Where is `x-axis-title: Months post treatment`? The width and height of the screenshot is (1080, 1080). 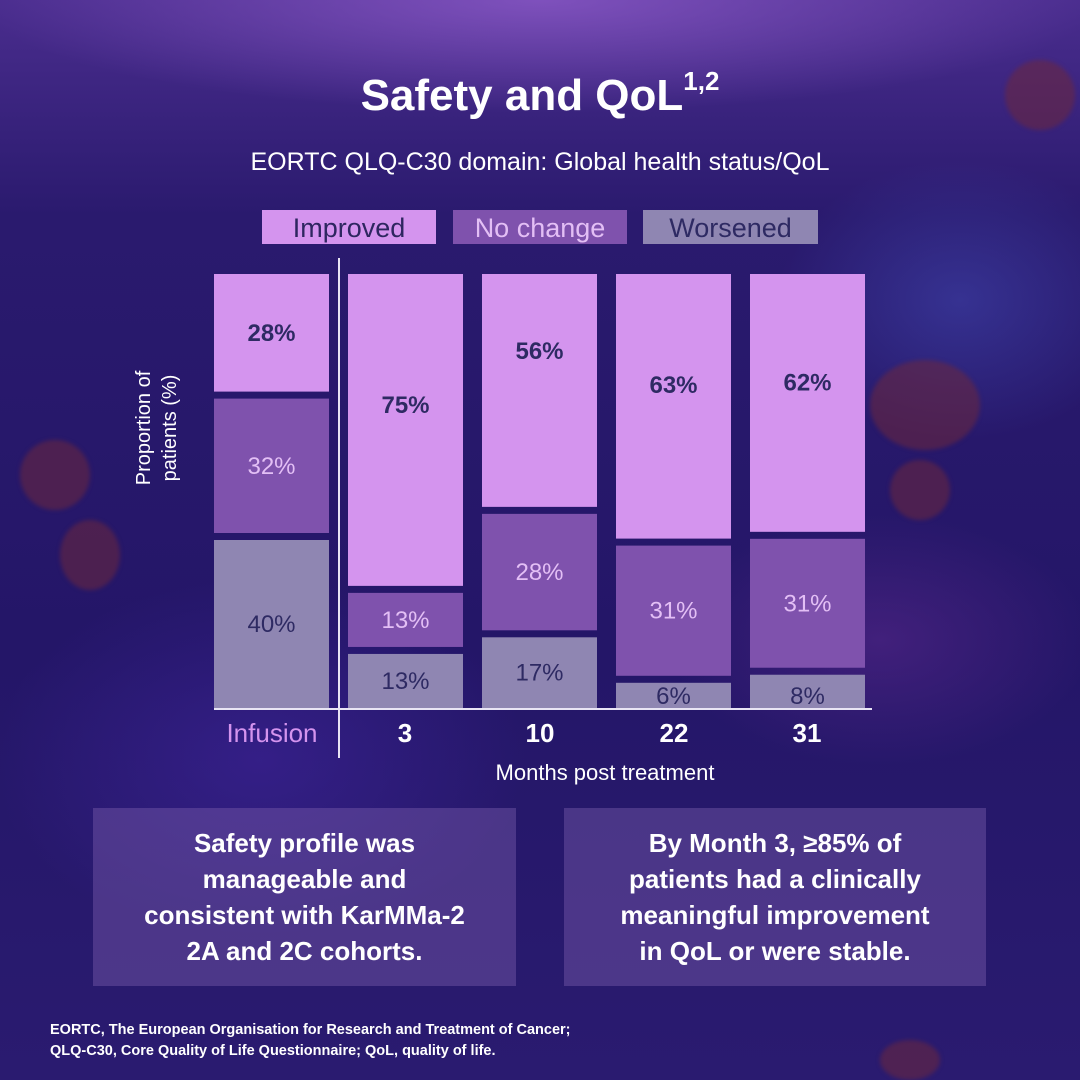
x-axis-title: Months post treatment is located at coordinates (605, 772).